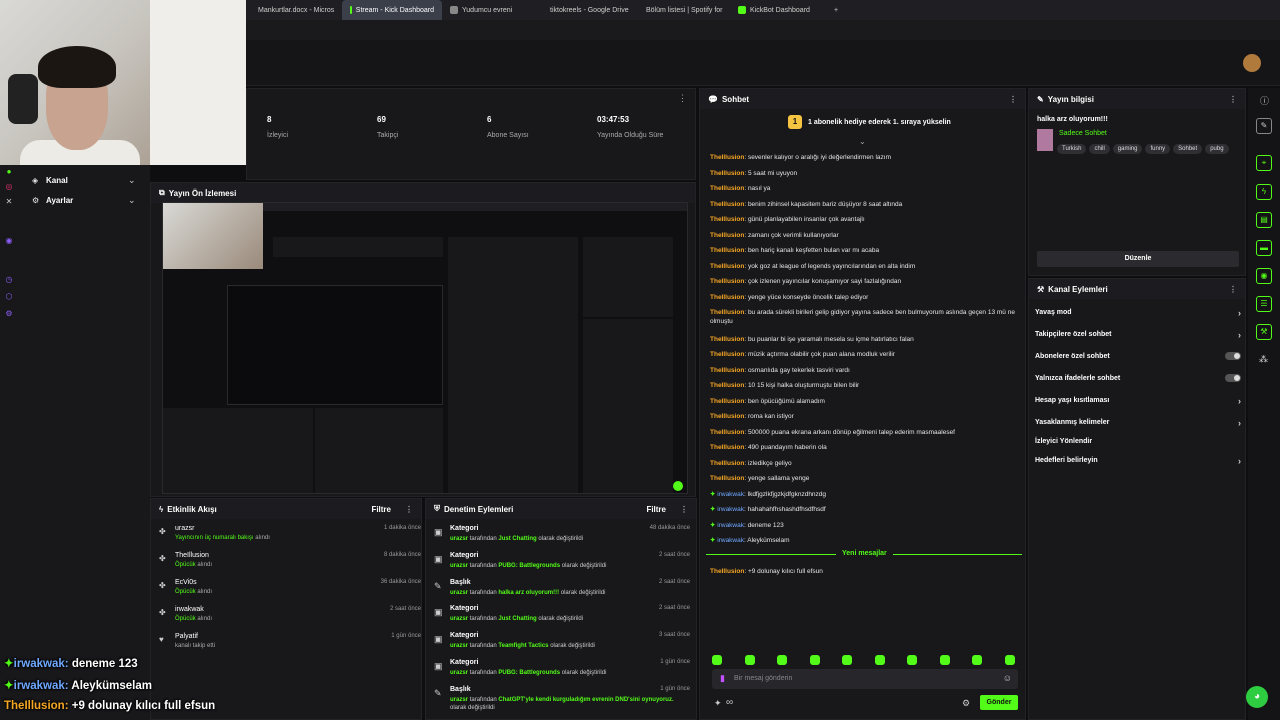 Image resolution: width=1280 pixels, height=720 pixels. I want to click on stars-icon: ✦, so click(718, 703).